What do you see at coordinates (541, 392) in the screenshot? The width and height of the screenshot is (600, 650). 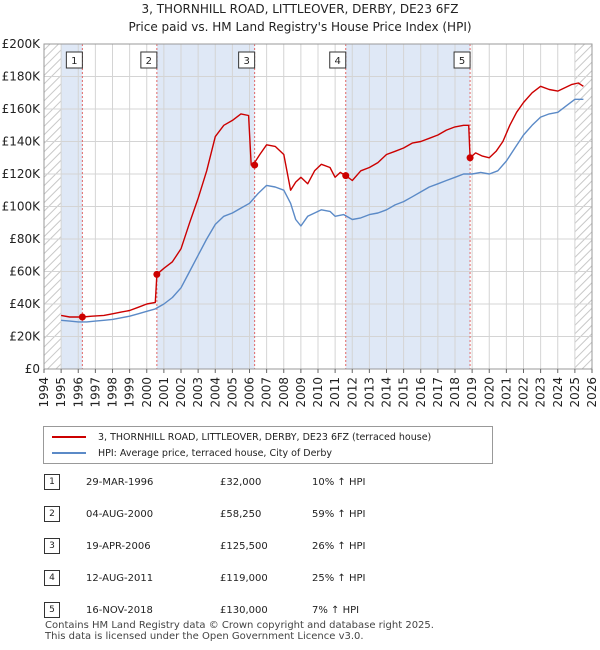 I see `x-tick-label: 2023` at bounding box center [541, 392].